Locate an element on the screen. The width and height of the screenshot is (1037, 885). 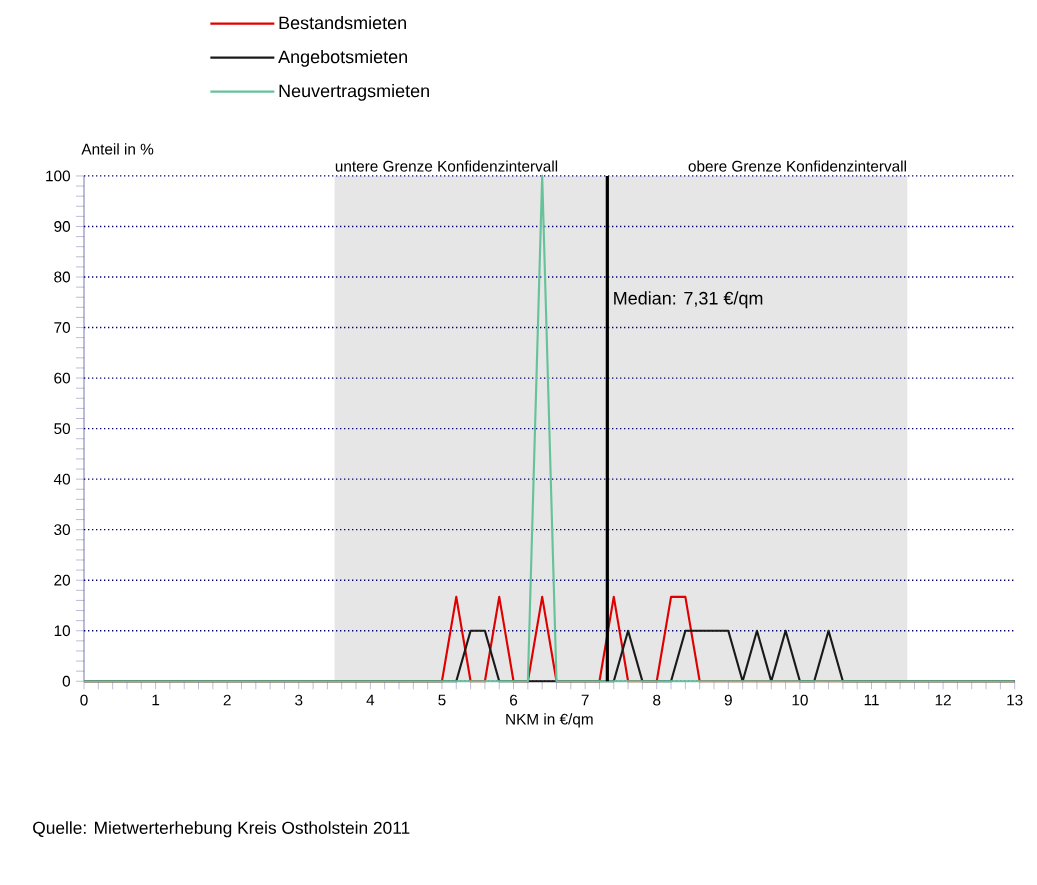
y-tick-label: 30 is located at coordinates (62, 529).